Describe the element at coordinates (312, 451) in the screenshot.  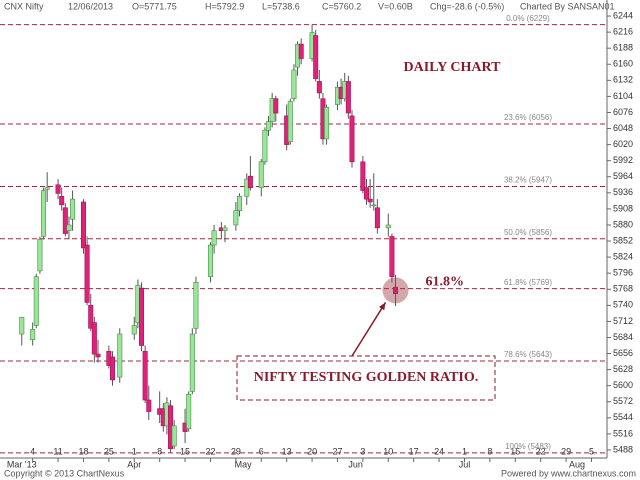
I see `x-tick-label: 20` at that location.